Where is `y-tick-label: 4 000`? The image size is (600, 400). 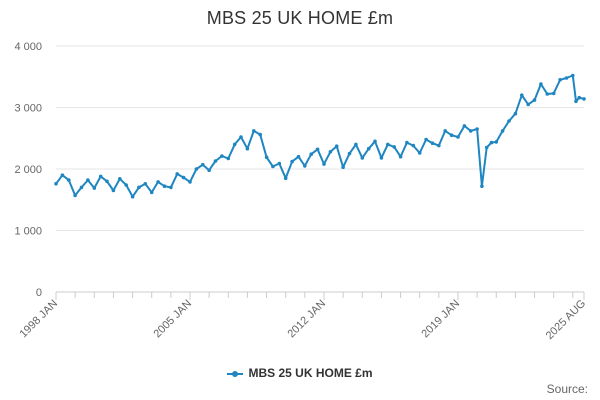
y-tick-label: 4 000 is located at coordinates (28, 47).